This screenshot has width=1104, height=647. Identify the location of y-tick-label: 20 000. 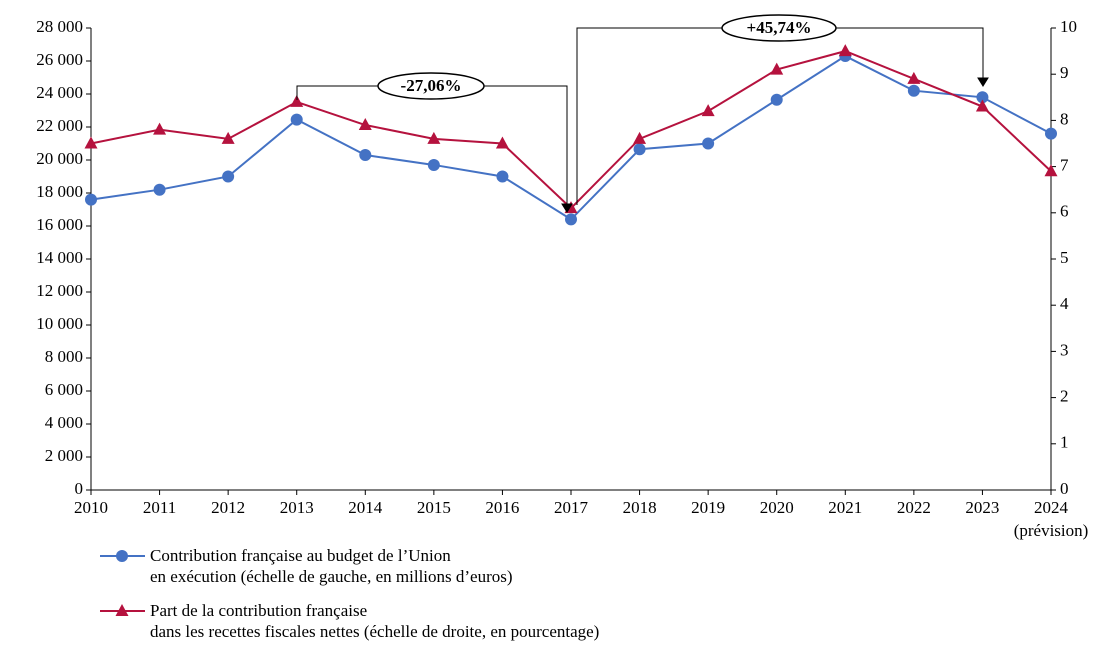
(59, 158).